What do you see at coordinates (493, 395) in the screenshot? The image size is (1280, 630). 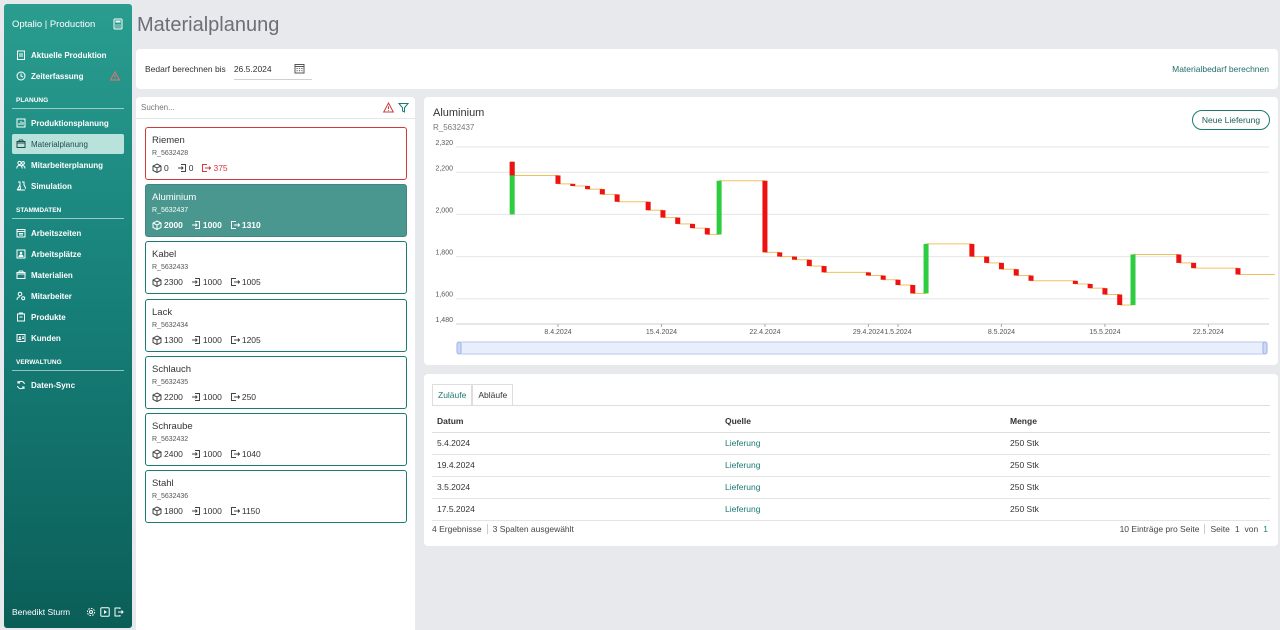 I see `tab-ablaeufe: Abläufe` at bounding box center [493, 395].